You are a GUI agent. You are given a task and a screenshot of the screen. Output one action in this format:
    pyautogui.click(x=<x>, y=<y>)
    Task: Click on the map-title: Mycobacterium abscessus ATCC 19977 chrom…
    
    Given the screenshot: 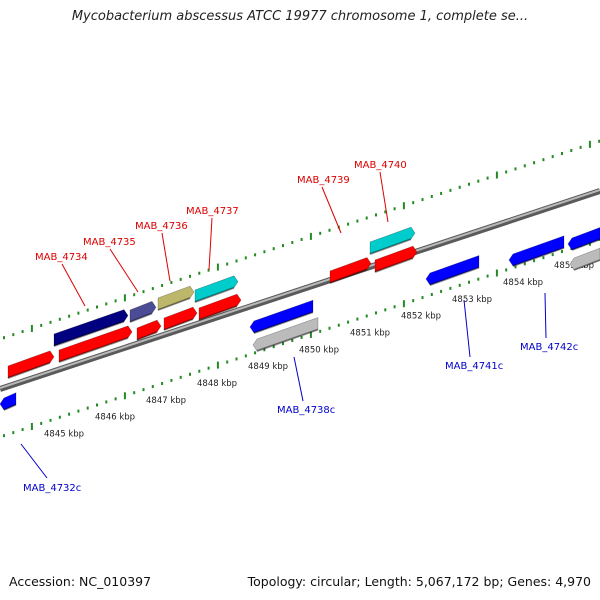 What is the action you would take?
    pyautogui.click(x=300, y=16)
    